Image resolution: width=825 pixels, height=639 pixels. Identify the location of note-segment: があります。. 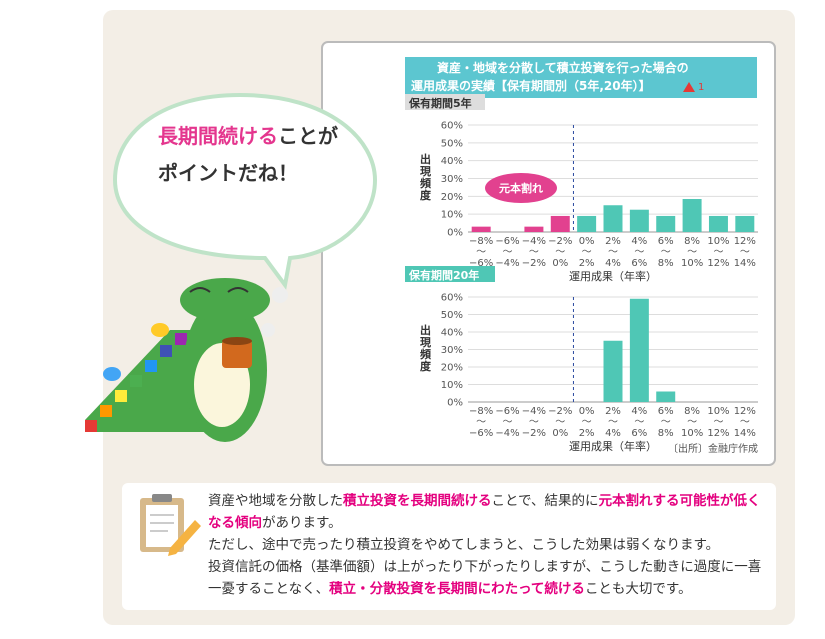
(302, 523).